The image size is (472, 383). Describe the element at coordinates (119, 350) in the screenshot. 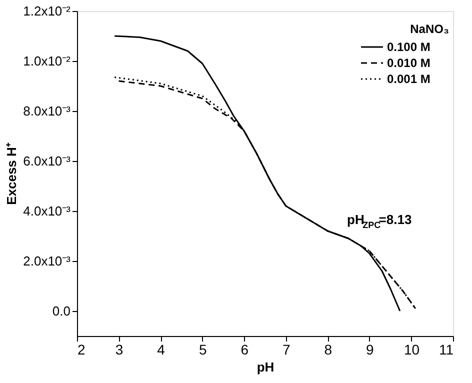

I see `x-tick-label: 3` at that location.